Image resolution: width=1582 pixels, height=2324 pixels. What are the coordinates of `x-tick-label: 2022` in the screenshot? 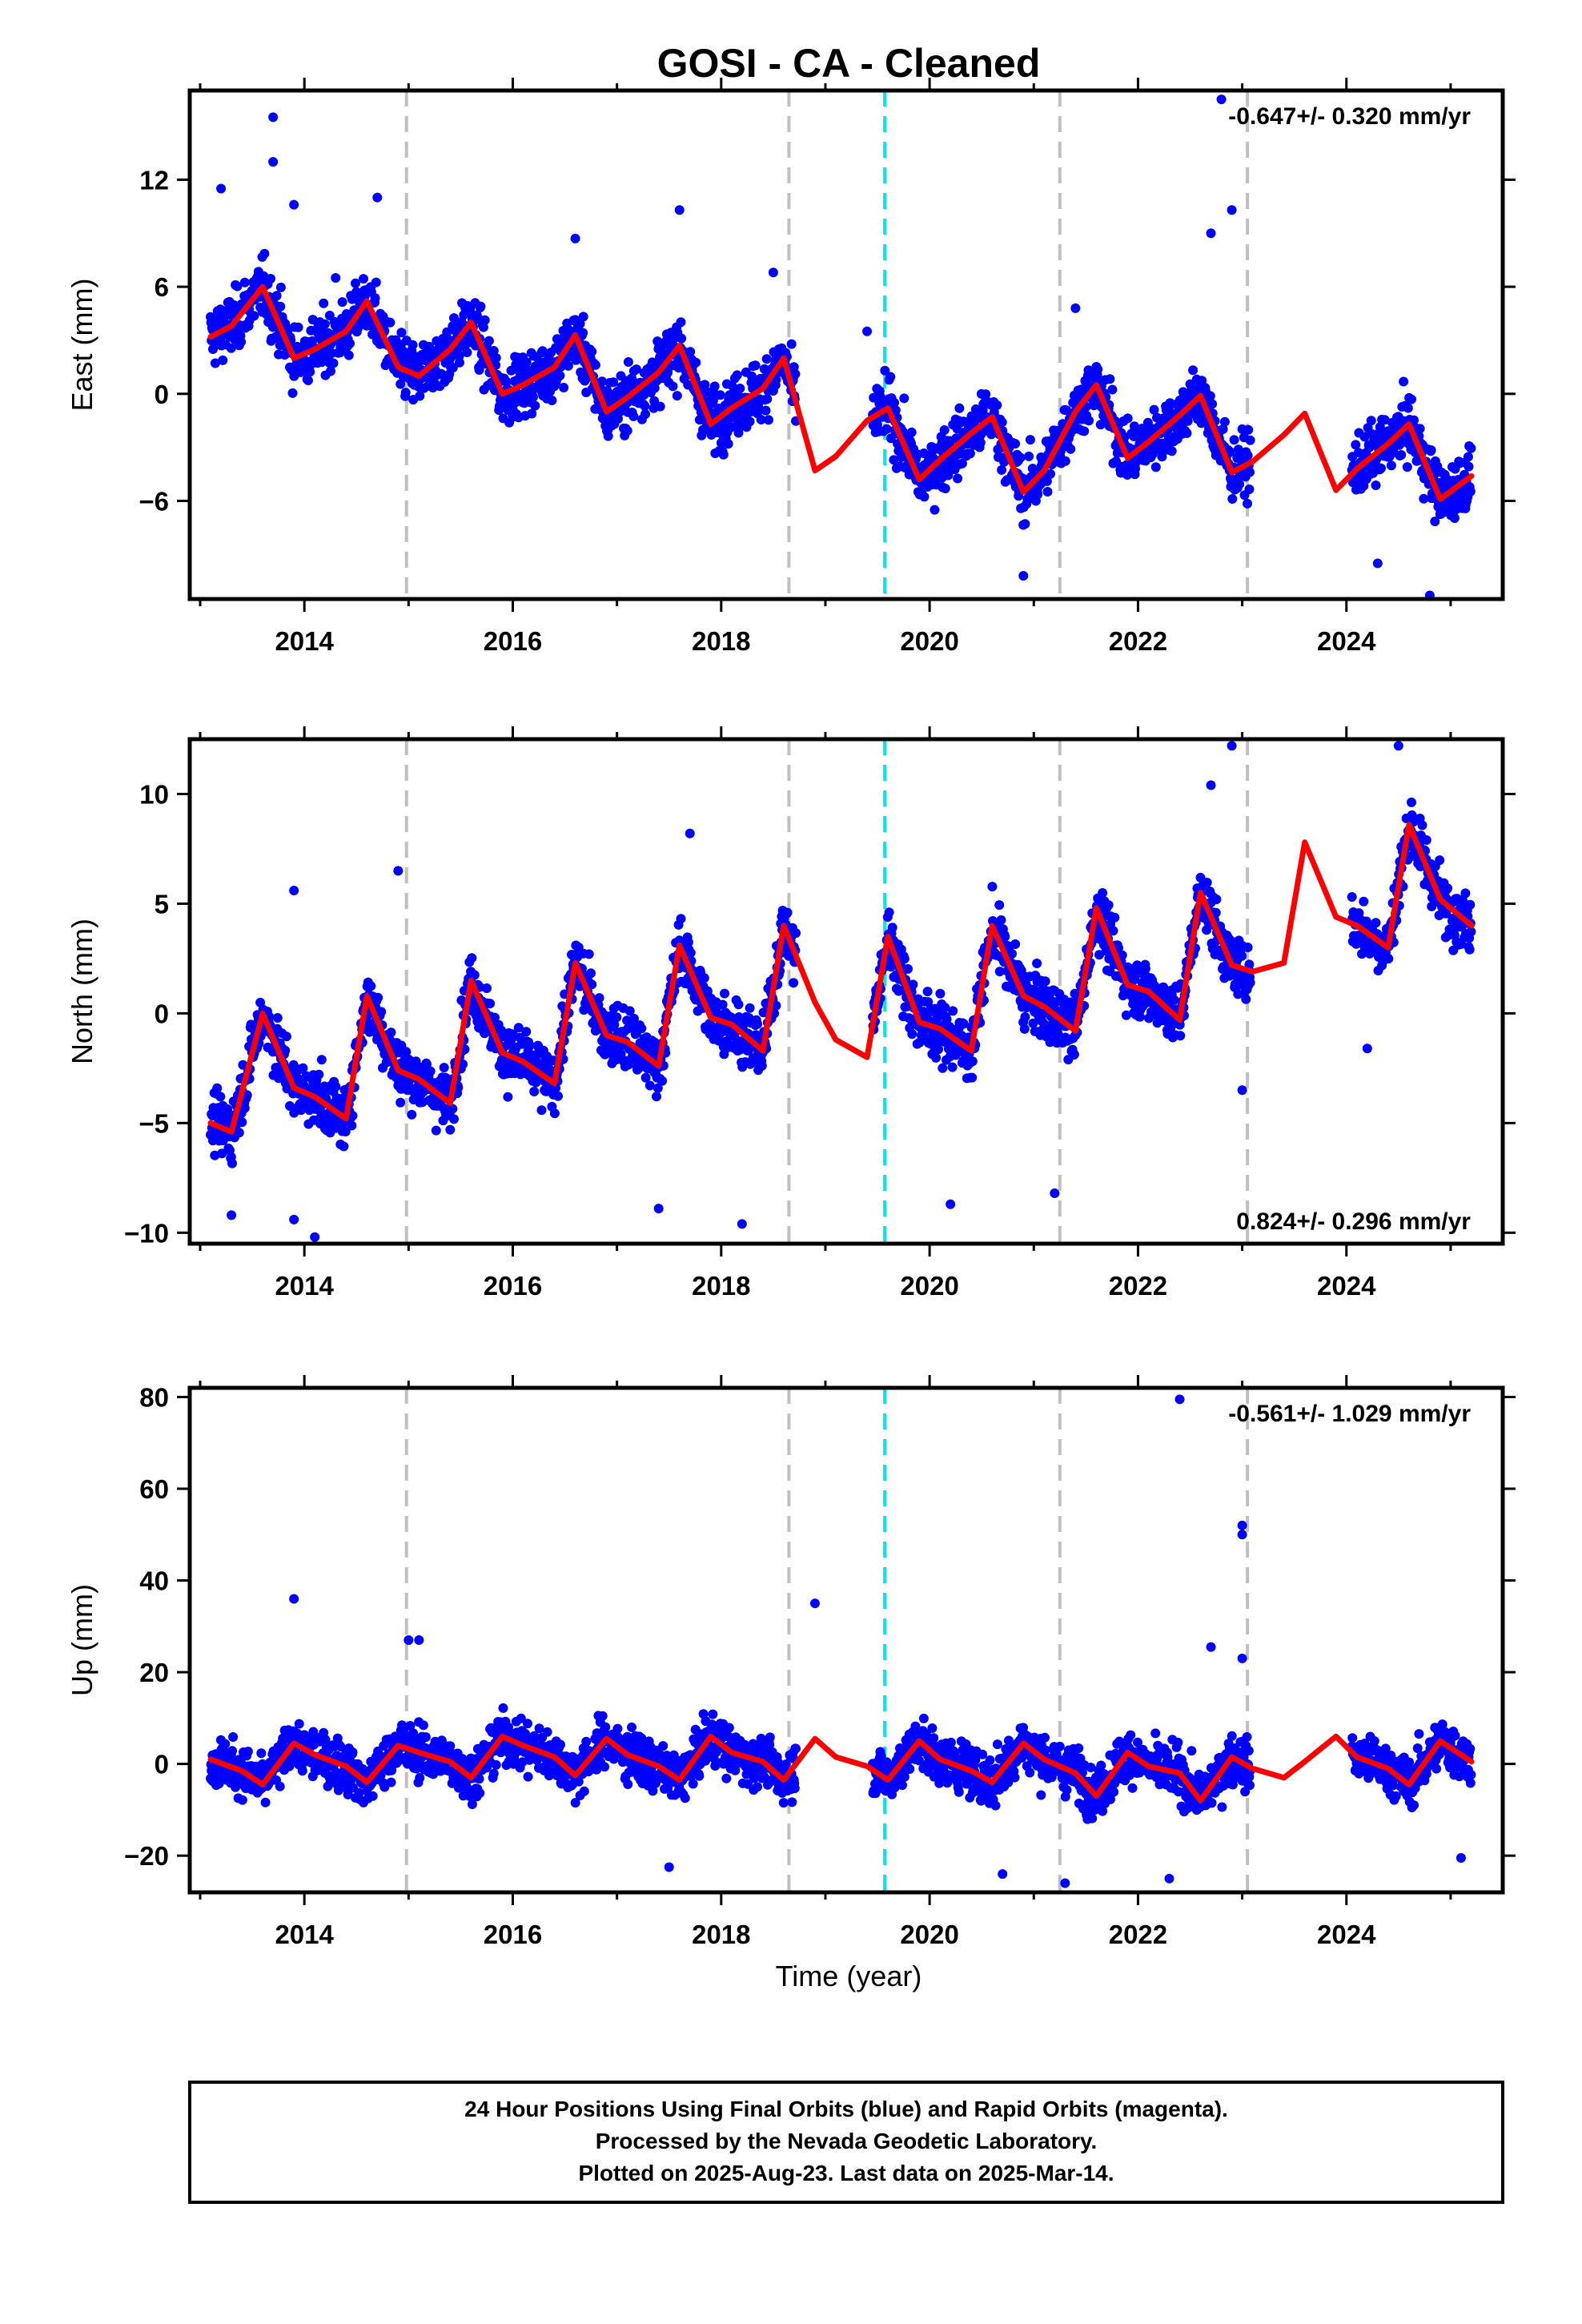 It's located at (1138, 641).